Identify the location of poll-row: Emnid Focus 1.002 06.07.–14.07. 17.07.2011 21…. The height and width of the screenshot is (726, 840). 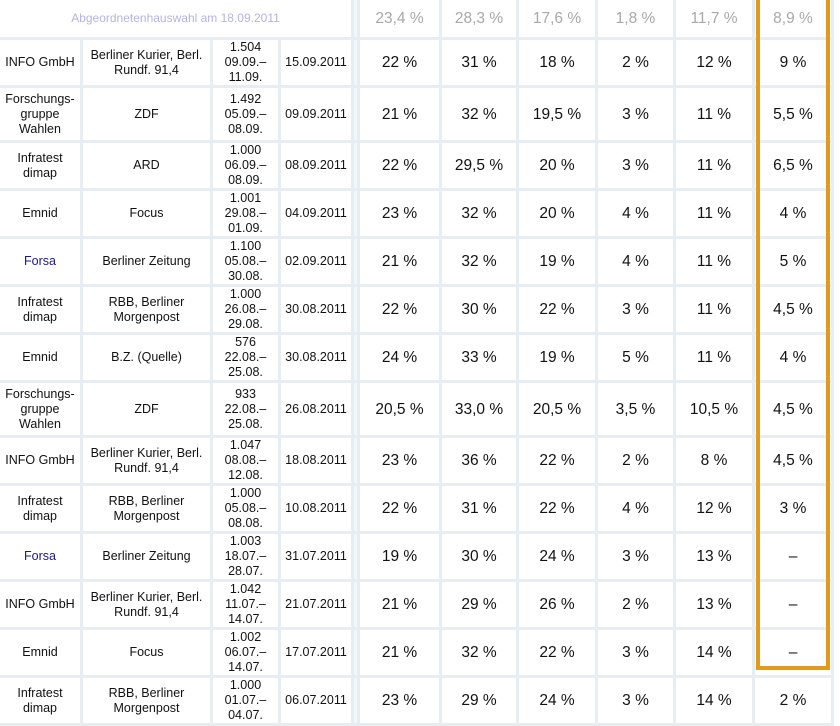
(415, 652).